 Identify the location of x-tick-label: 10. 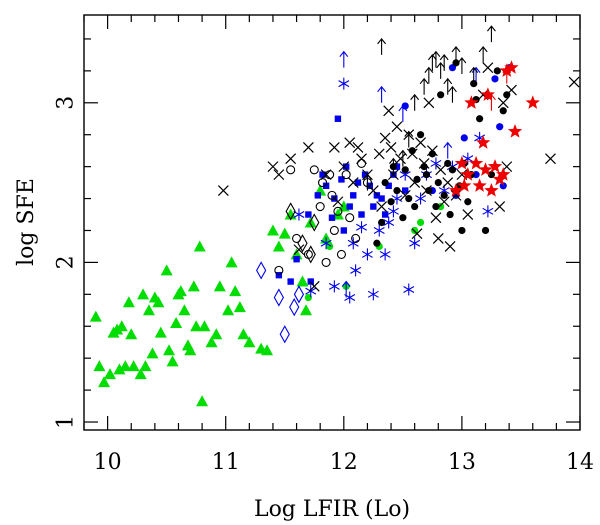
(108, 462).